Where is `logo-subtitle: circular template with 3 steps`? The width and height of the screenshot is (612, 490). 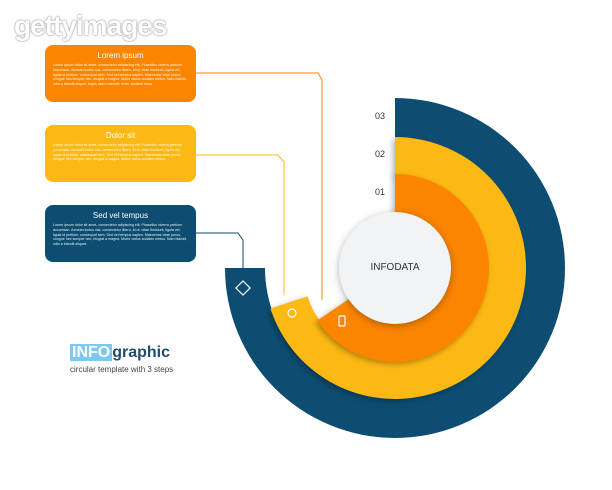 logo-subtitle: circular template with 3 steps is located at coordinates (122, 369).